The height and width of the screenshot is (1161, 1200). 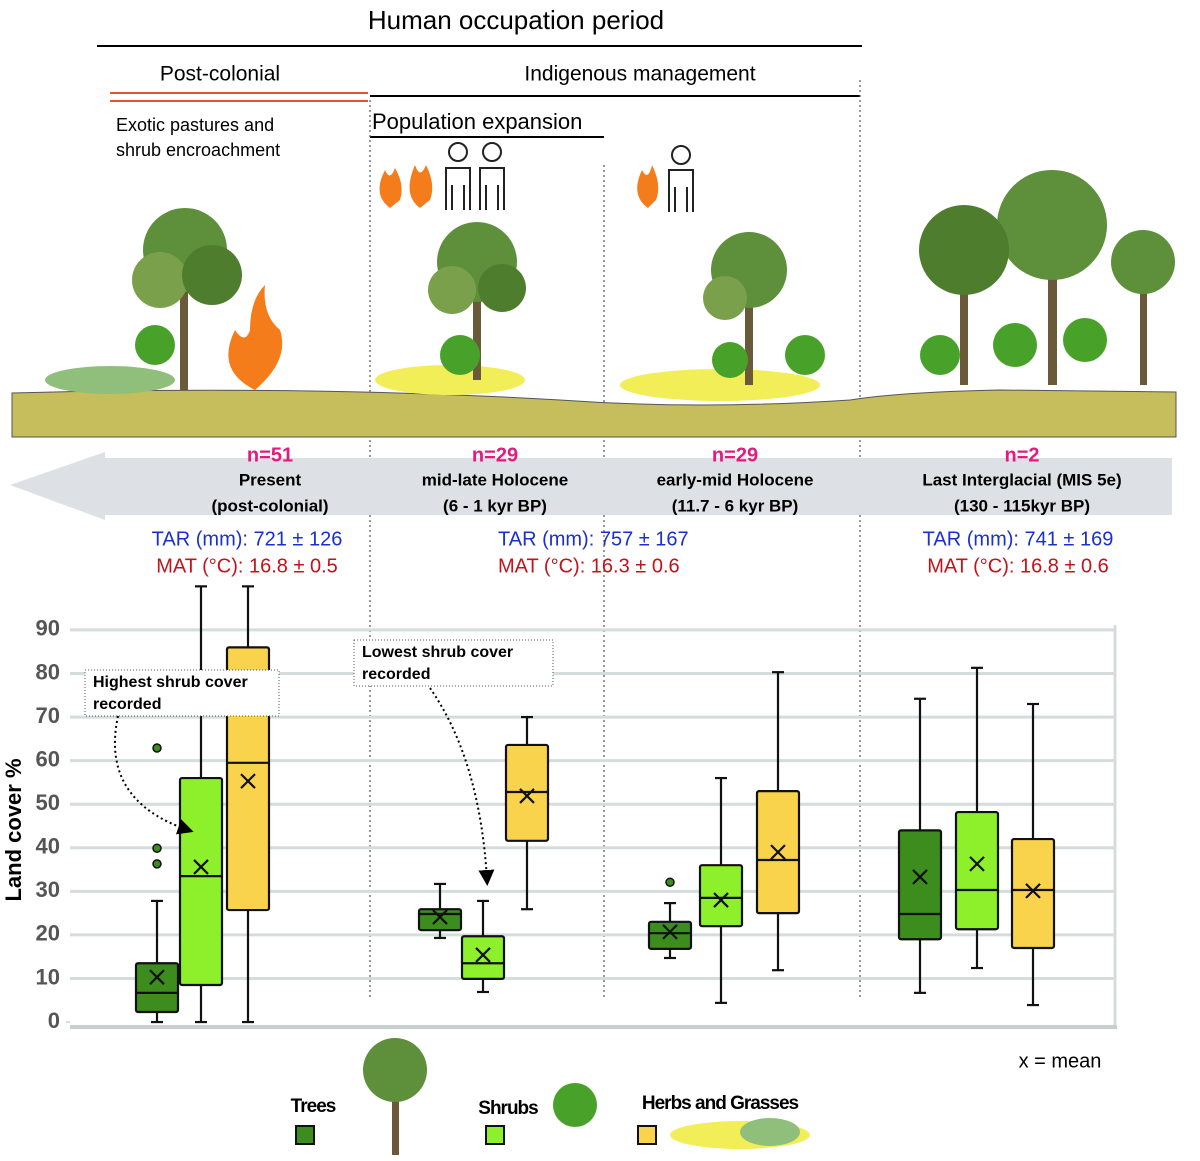 I want to click on population: Population expansion, so click(x=477, y=121).